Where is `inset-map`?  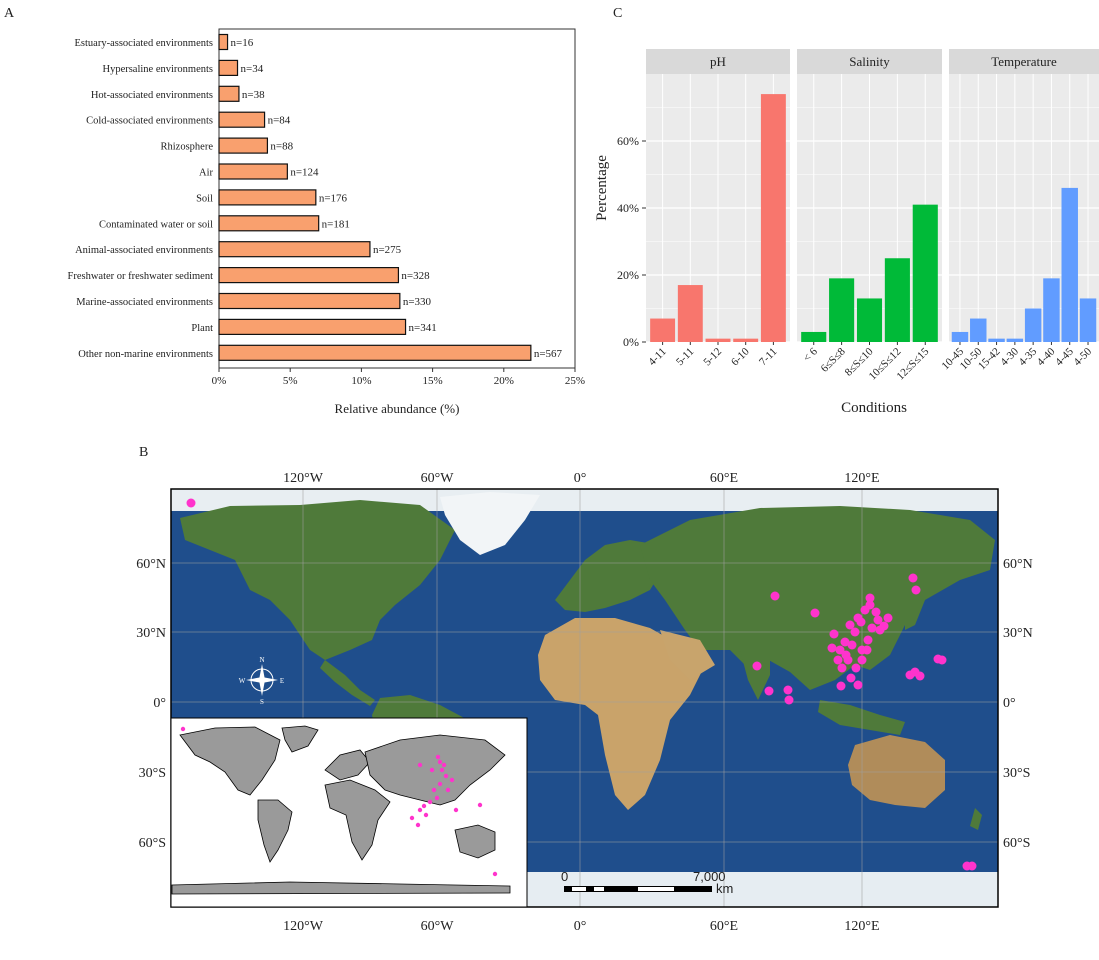 inset-map is located at coordinates (349, 812).